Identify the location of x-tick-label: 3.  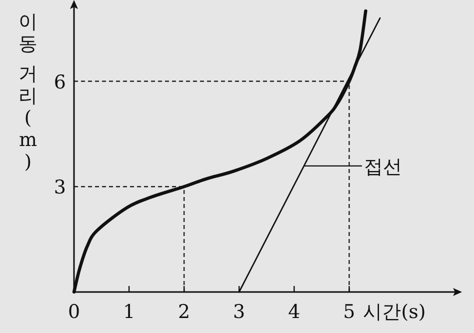
(239, 312).